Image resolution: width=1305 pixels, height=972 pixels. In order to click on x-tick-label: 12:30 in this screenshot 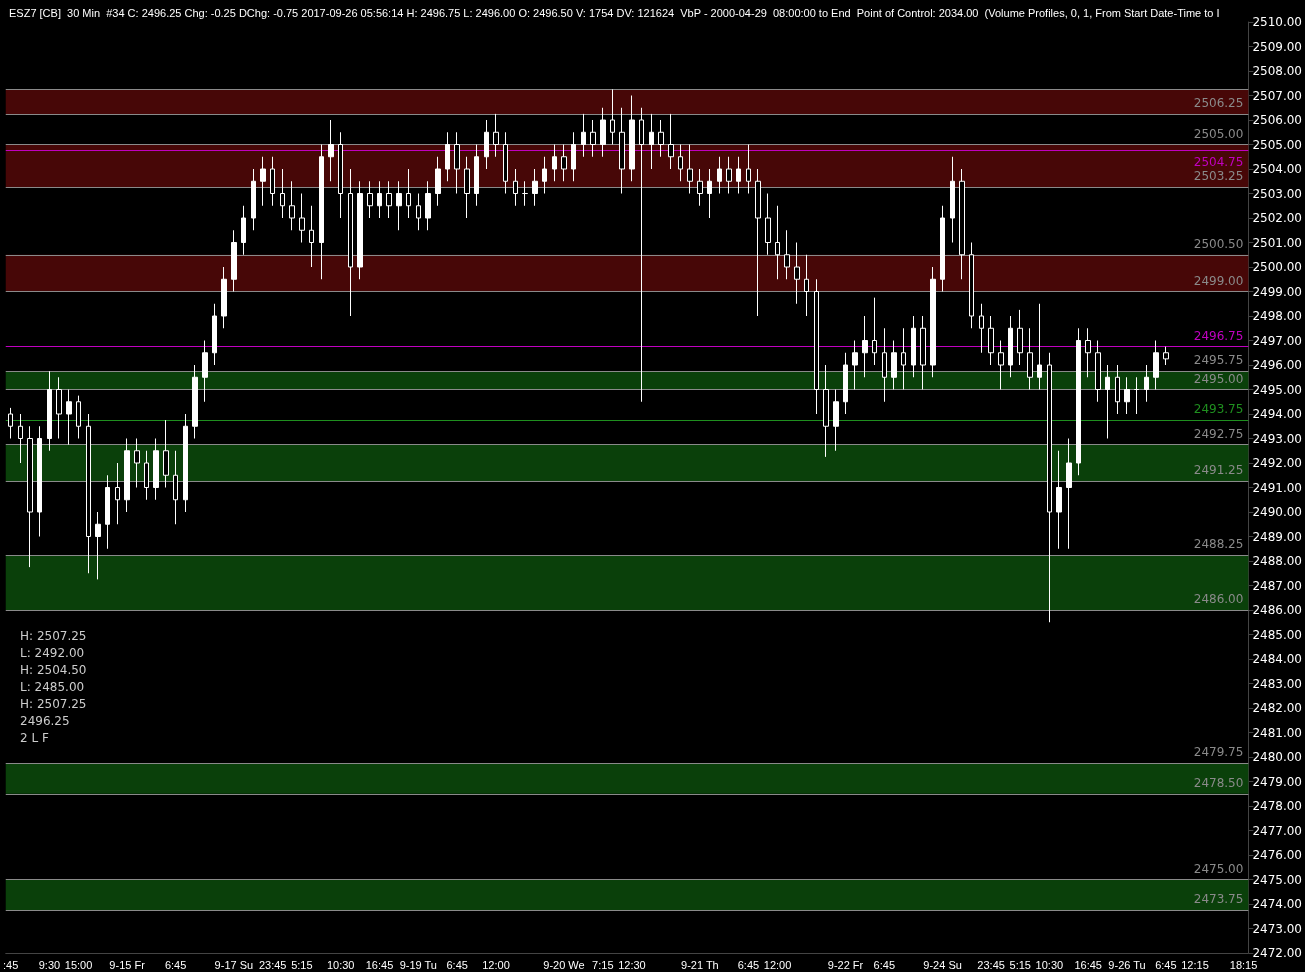, I will do `click(632, 964)`.